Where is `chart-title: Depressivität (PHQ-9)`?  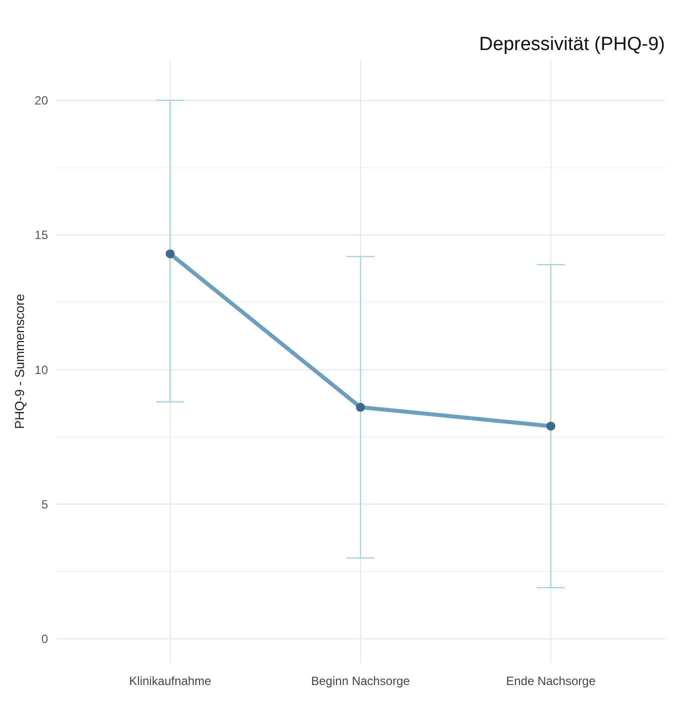 chart-title: Depressivität (PHQ-9) is located at coordinates (572, 44).